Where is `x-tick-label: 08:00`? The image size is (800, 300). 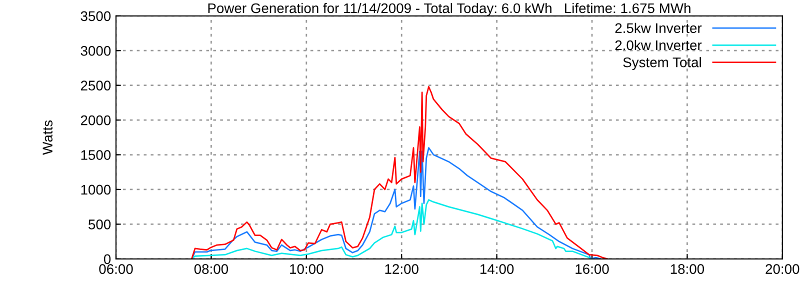
x-tick-label: 08:00 is located at coordinates (211, 269).